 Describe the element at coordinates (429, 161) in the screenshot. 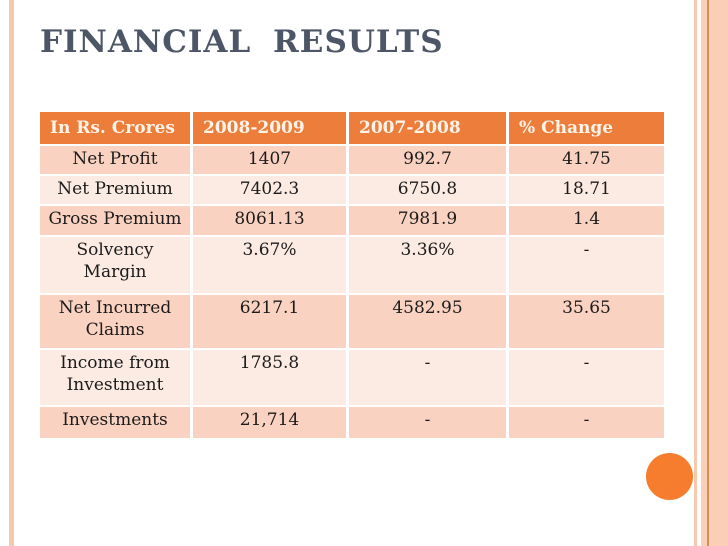

I see `row-value: 992.7` at that location.